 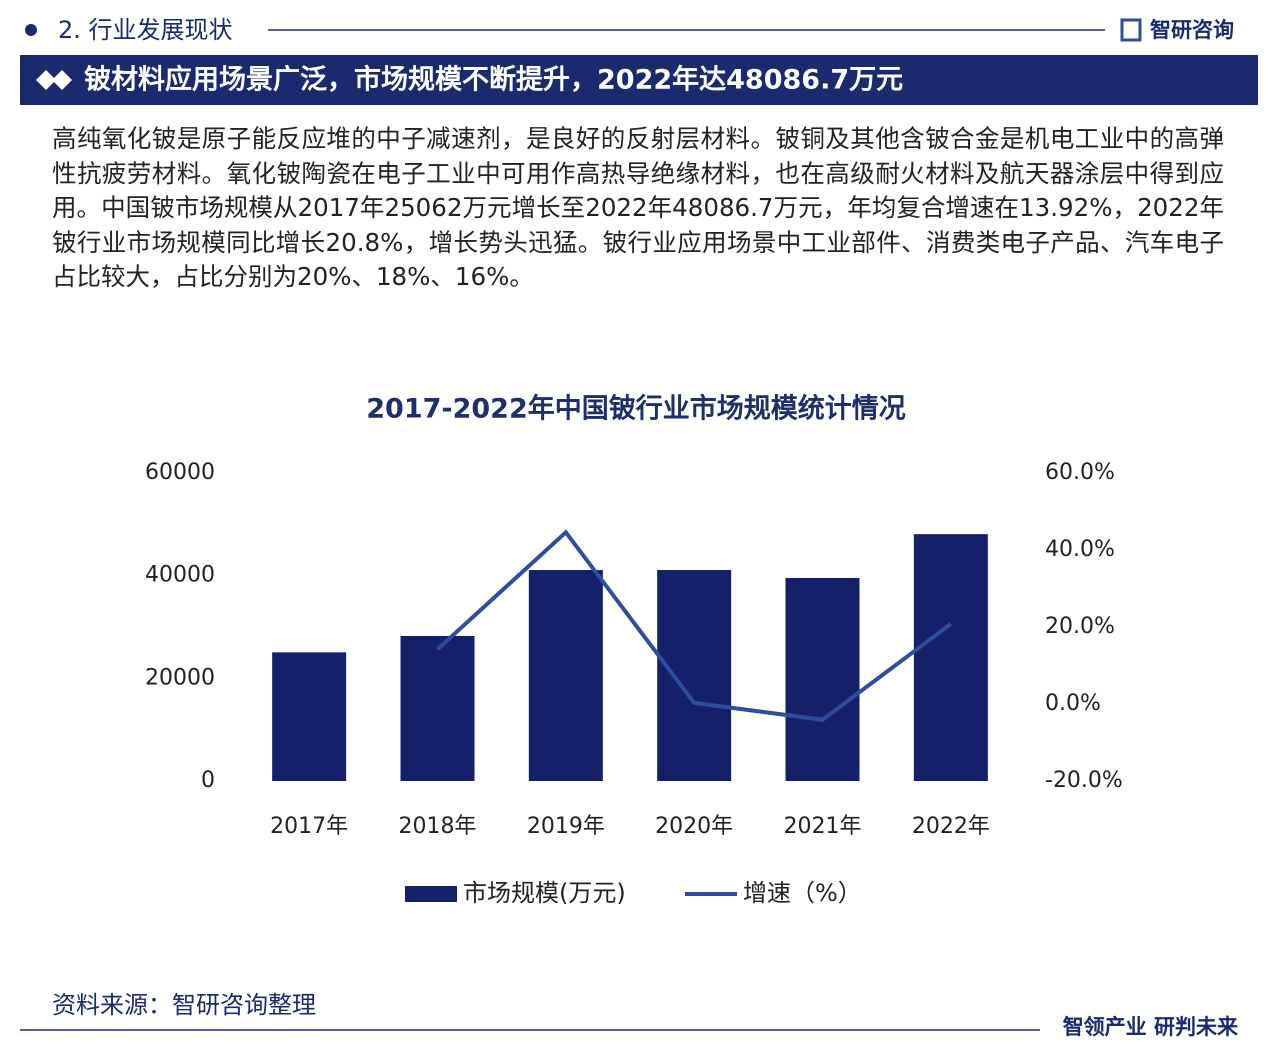 I want to click on banner, so click(x=639, y=80).